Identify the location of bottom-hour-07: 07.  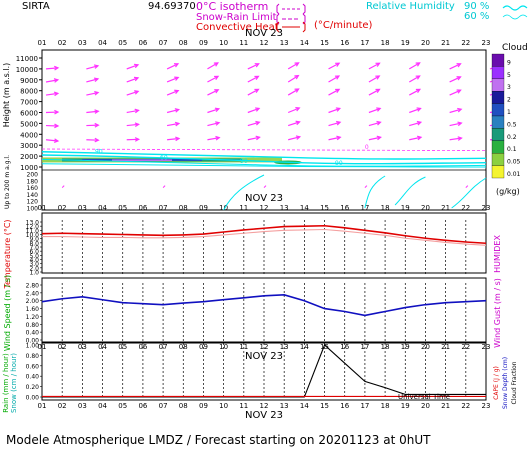
(163, 406).